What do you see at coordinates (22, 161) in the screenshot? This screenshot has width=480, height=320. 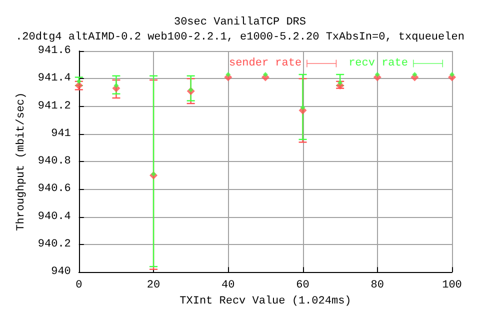 I see `y-axis-title: Throughput (mbit/sec)` at bounding box center [22, 161].